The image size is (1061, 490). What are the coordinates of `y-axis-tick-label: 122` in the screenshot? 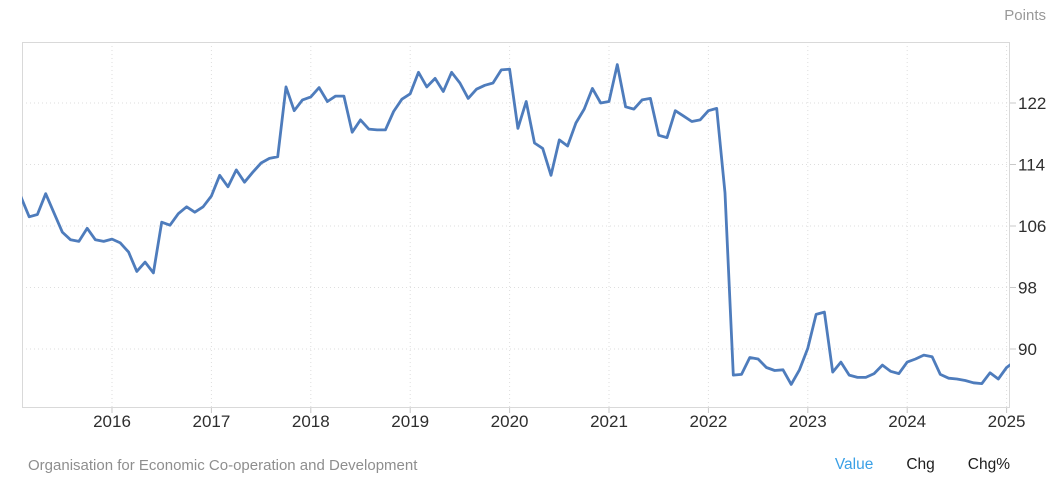 It's located at (1032, 103).